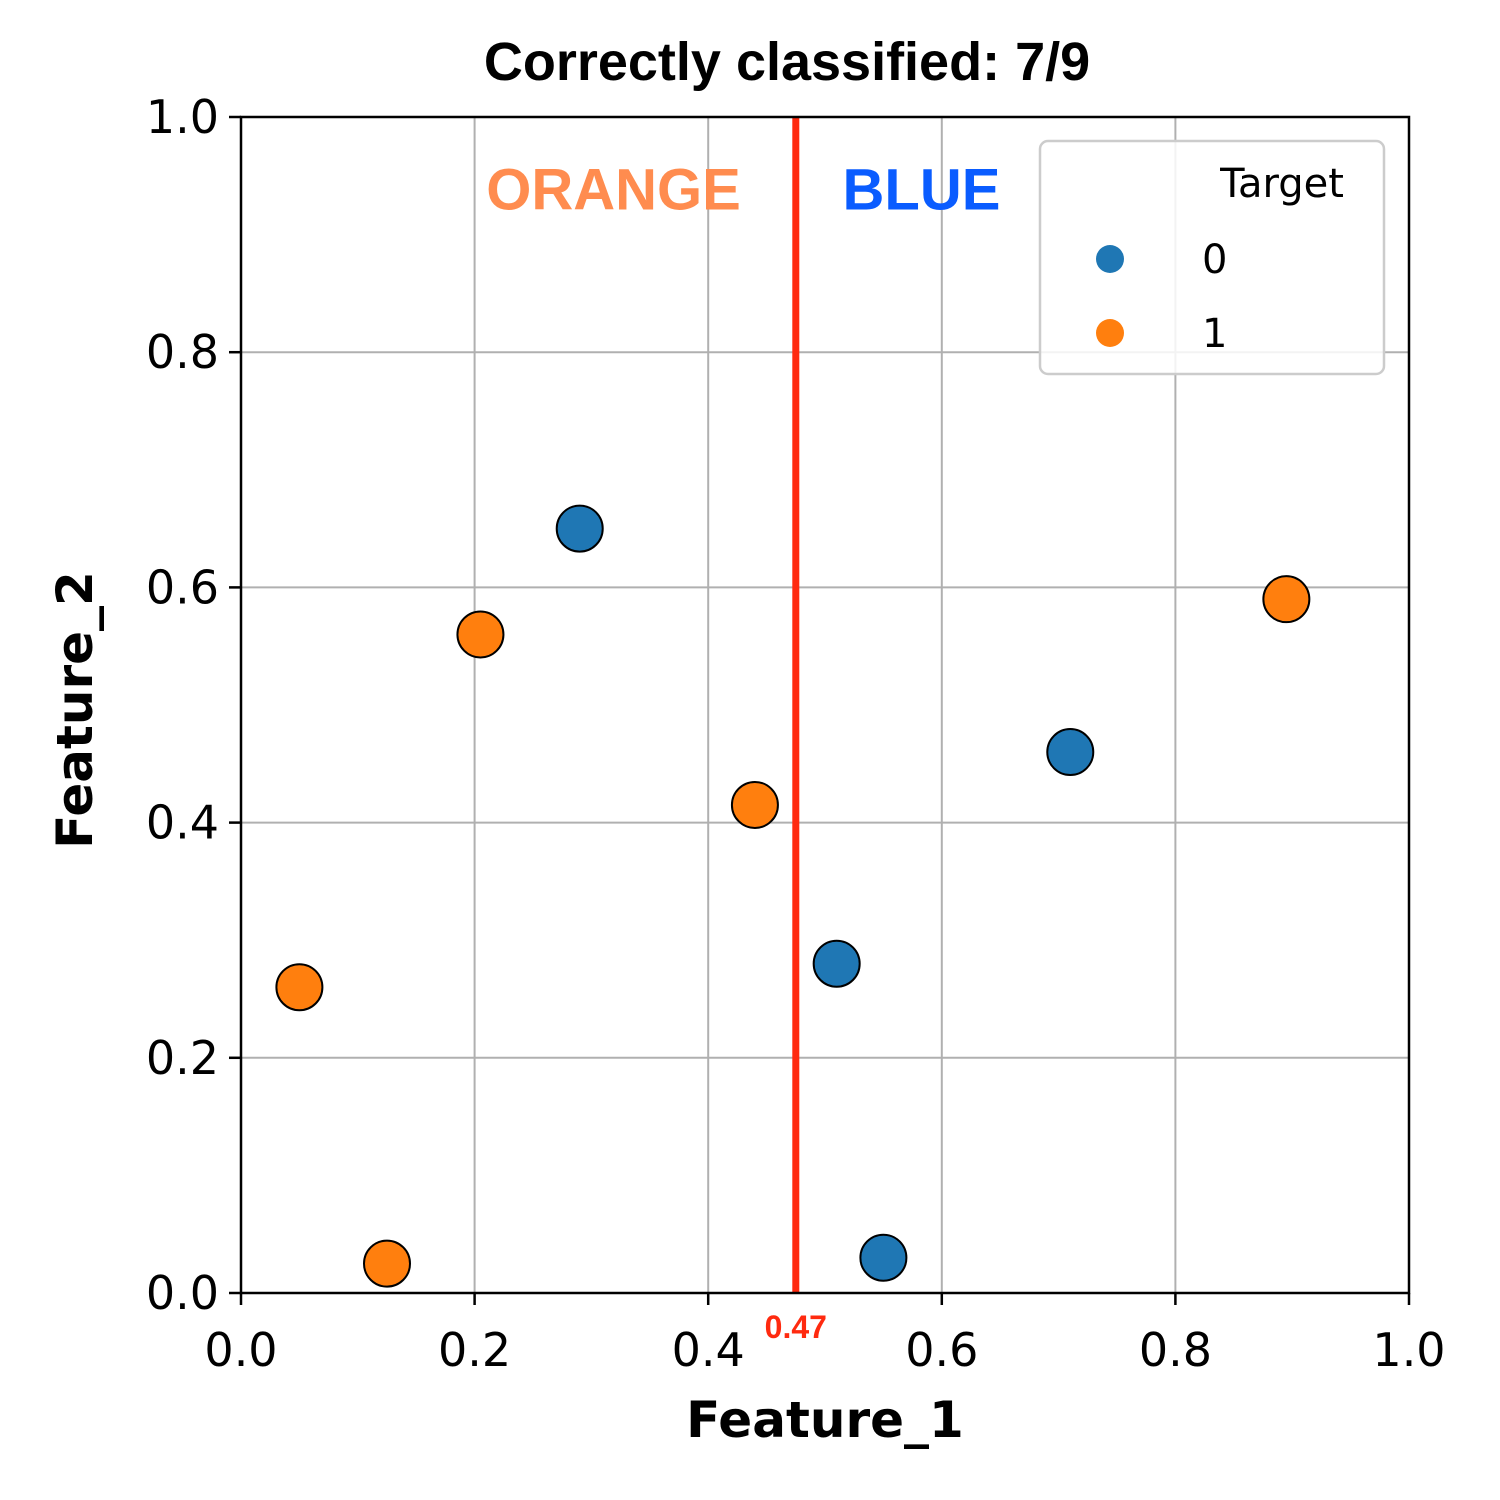 This screenshot has height=1500, width=1500. What do you see at coordinates (182, 823) in the screenshot?
I see `y-tick-label: 0.4` at bounding box center [182, 823].